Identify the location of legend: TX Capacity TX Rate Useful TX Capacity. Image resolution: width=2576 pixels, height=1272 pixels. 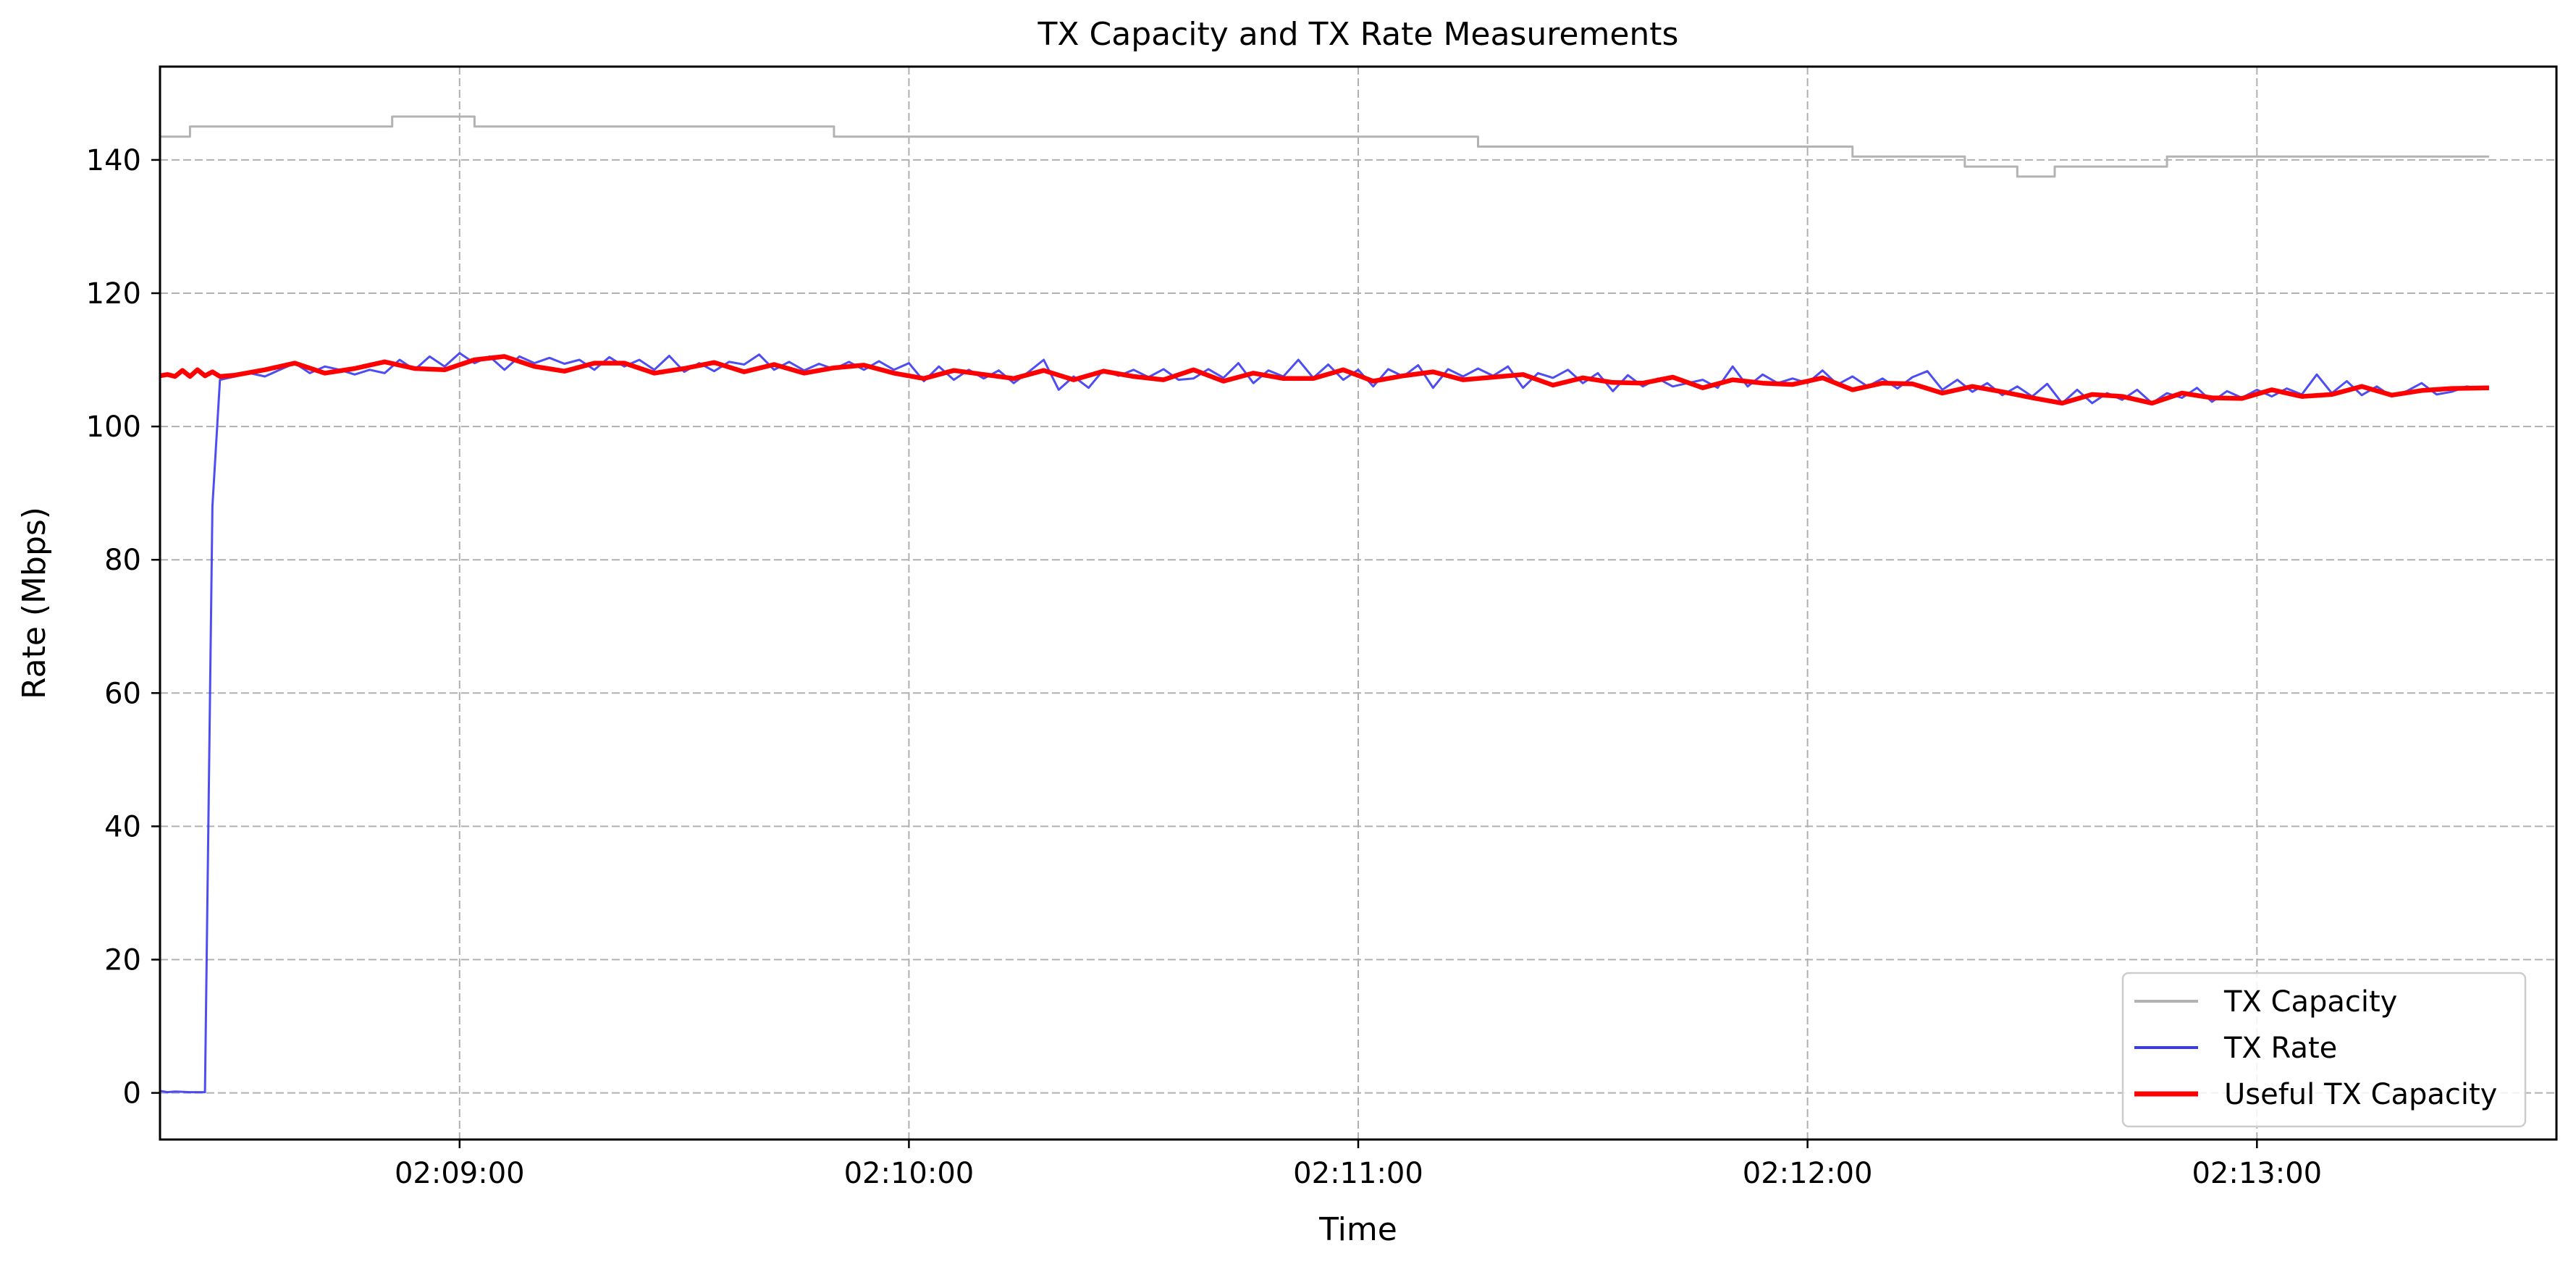
(2324, 1050).